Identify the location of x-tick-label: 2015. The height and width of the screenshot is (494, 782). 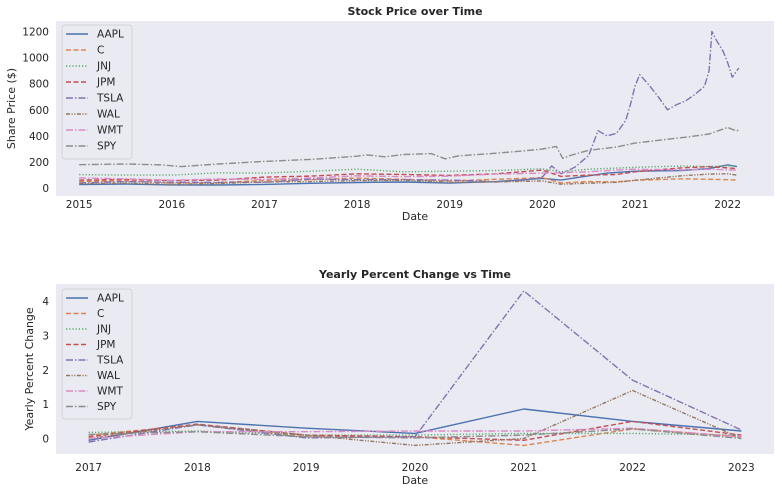
(79, 205).